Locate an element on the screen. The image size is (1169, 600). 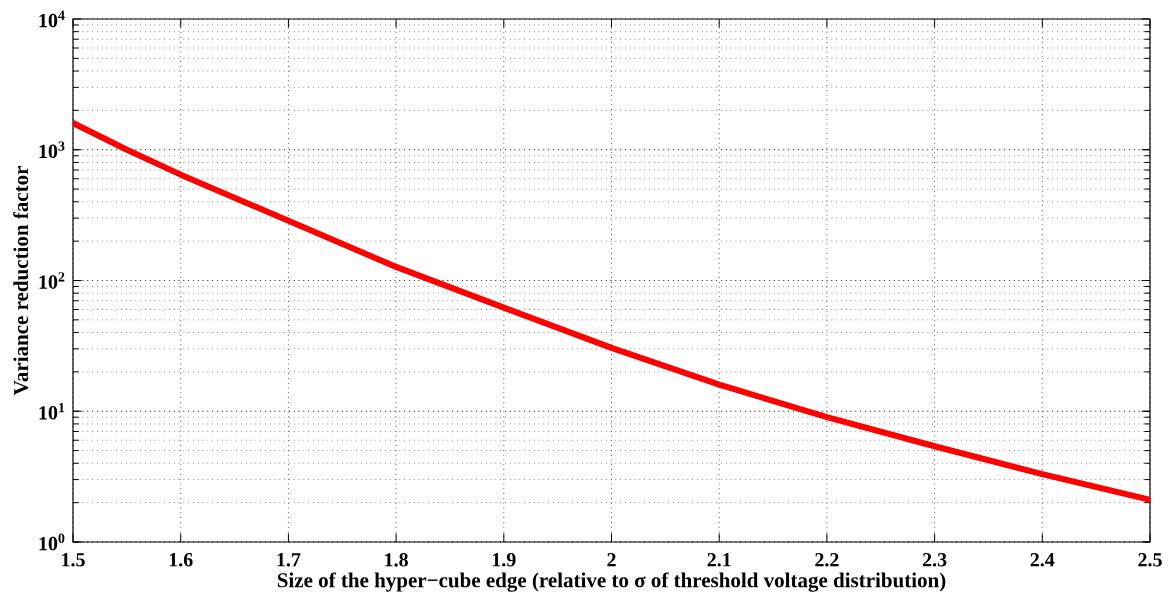
x-tick-label: 2.3 is located at coordinates (934, 560).